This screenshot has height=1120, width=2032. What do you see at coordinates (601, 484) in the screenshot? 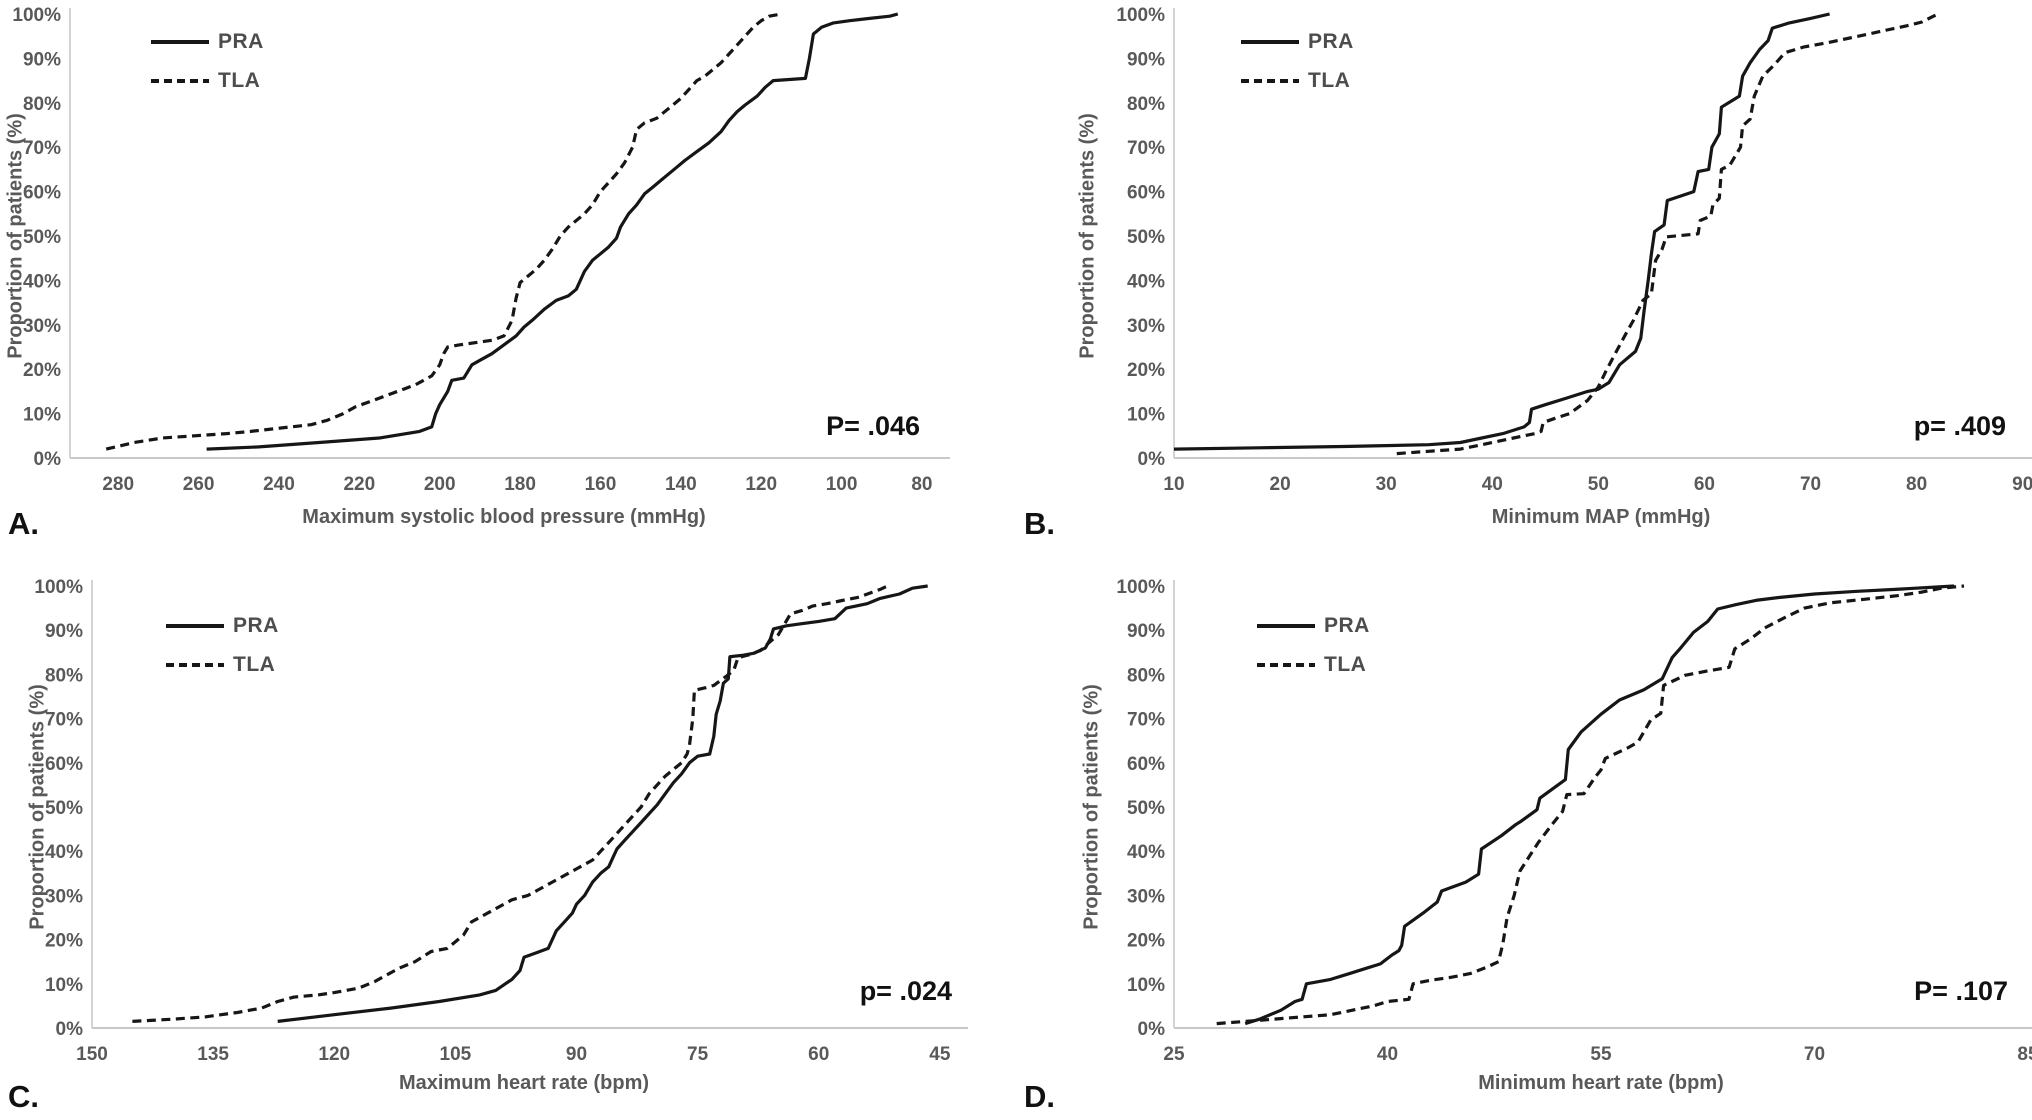
I see `x-tick-label: 160` at bounding box center [601, 484].